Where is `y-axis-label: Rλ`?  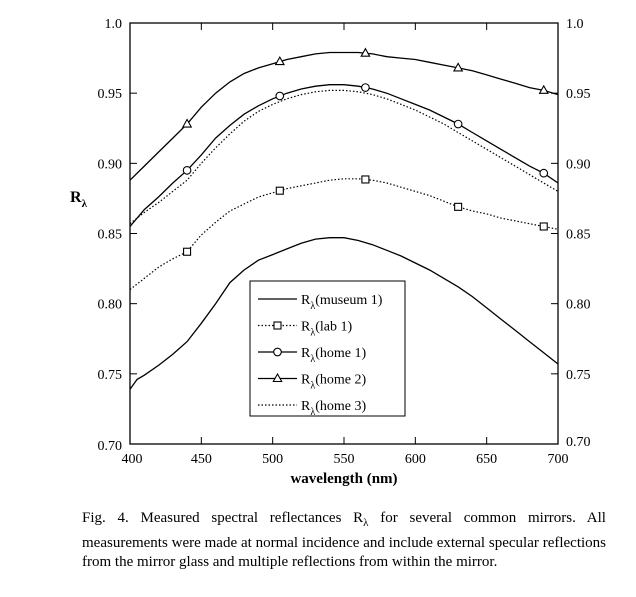
y-axis-label: Rλ is located at coordinates (79, 199).